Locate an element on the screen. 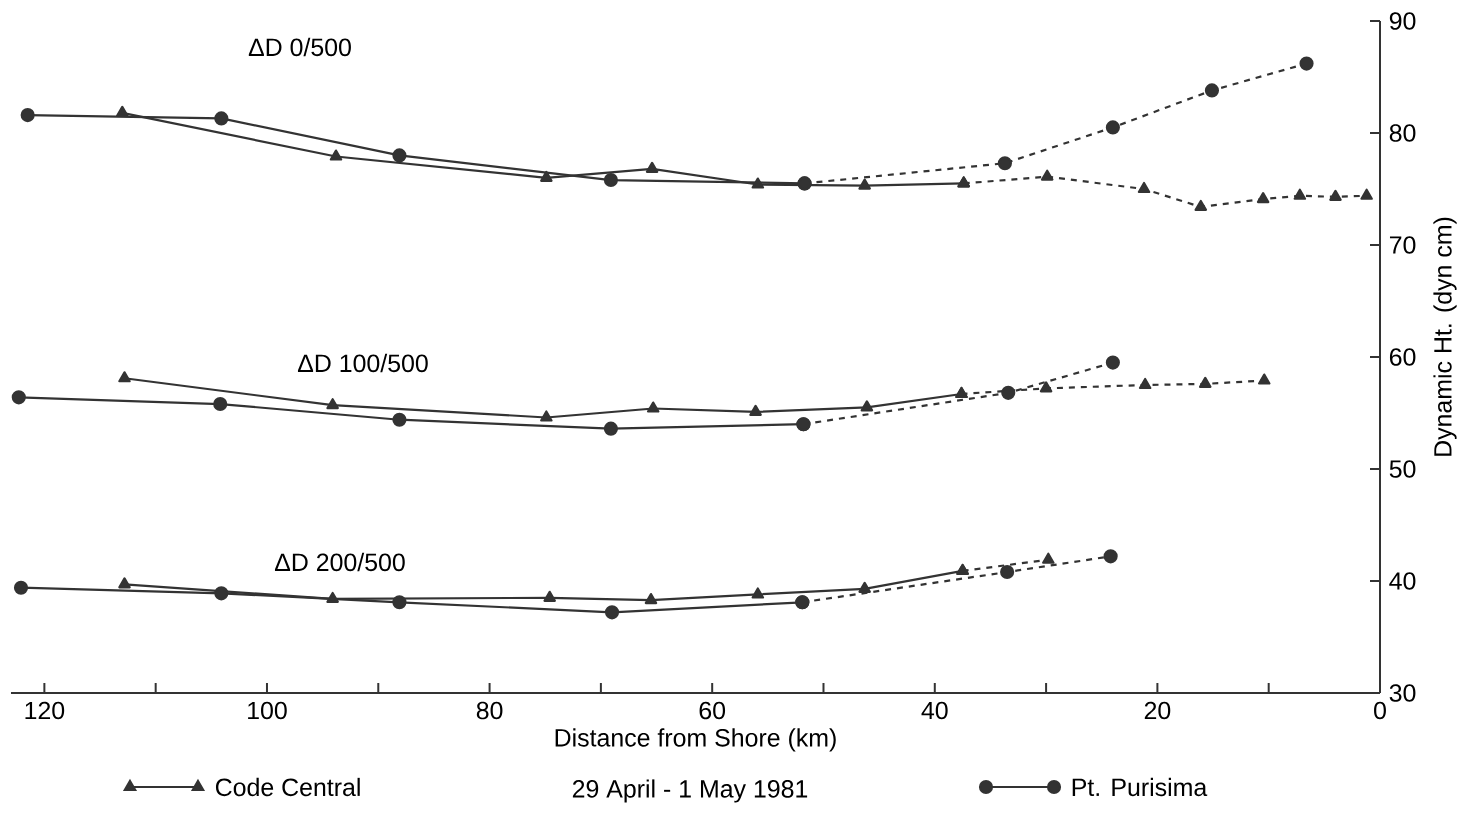 This screenshot has height=816, width=1467. annotation: ΔD 0/500 is located at coordinates (299, 47).